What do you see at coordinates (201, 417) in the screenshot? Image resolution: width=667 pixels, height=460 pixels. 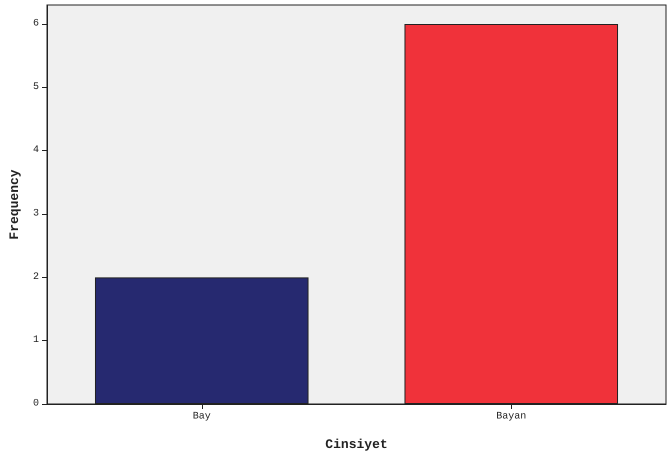 I see `x-tick-label: Bay` at bounding box center [201, 417].